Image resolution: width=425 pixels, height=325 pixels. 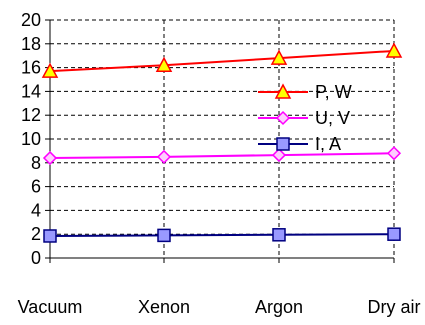 I want to click on x-category-label: Argon, so click(x=279, y=307).